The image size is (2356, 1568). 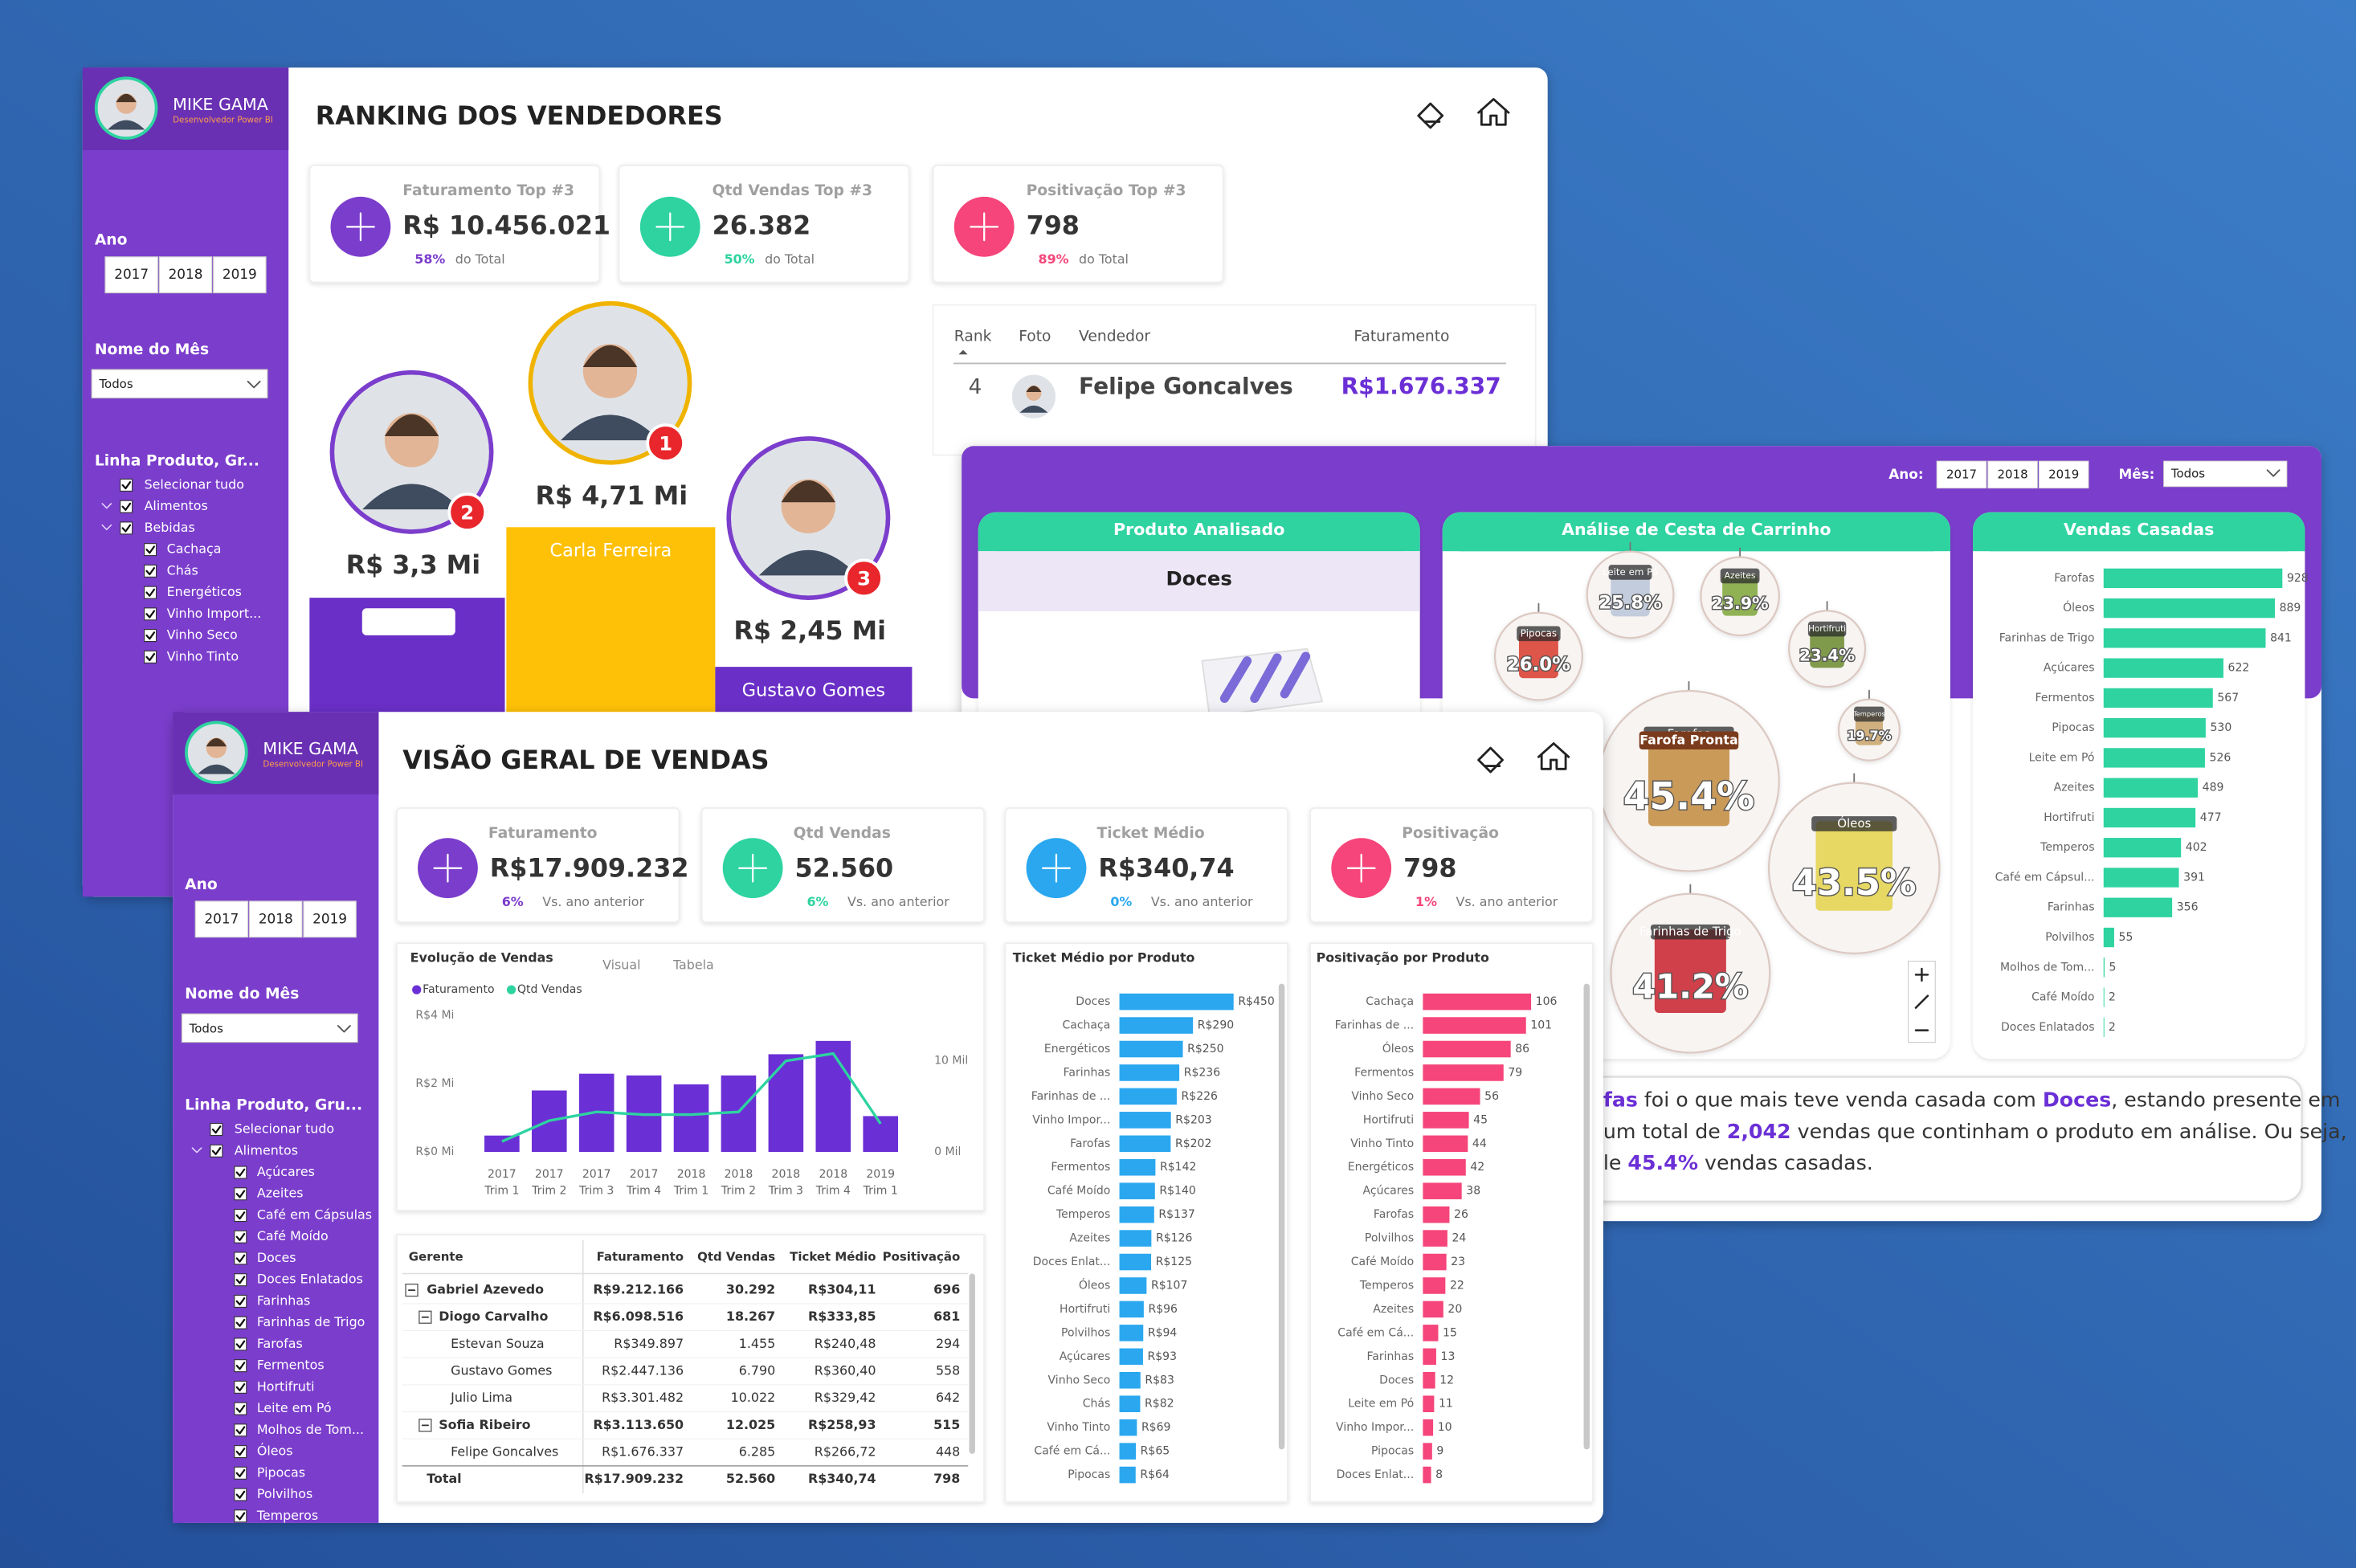 I want to click on product-box, so click(x=1199, y=581).